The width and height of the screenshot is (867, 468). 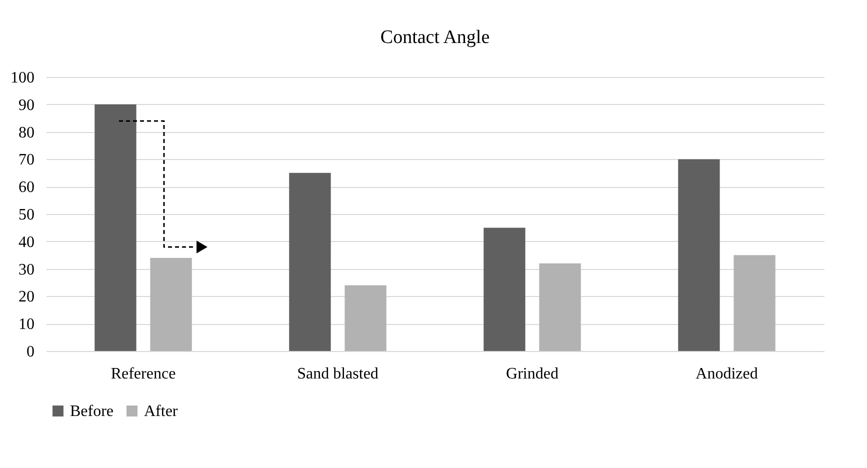 What do you see at coordinates (26, 242) in the screenshot?
I see `y-tick-label: 40` at bounding box center [26, 242].